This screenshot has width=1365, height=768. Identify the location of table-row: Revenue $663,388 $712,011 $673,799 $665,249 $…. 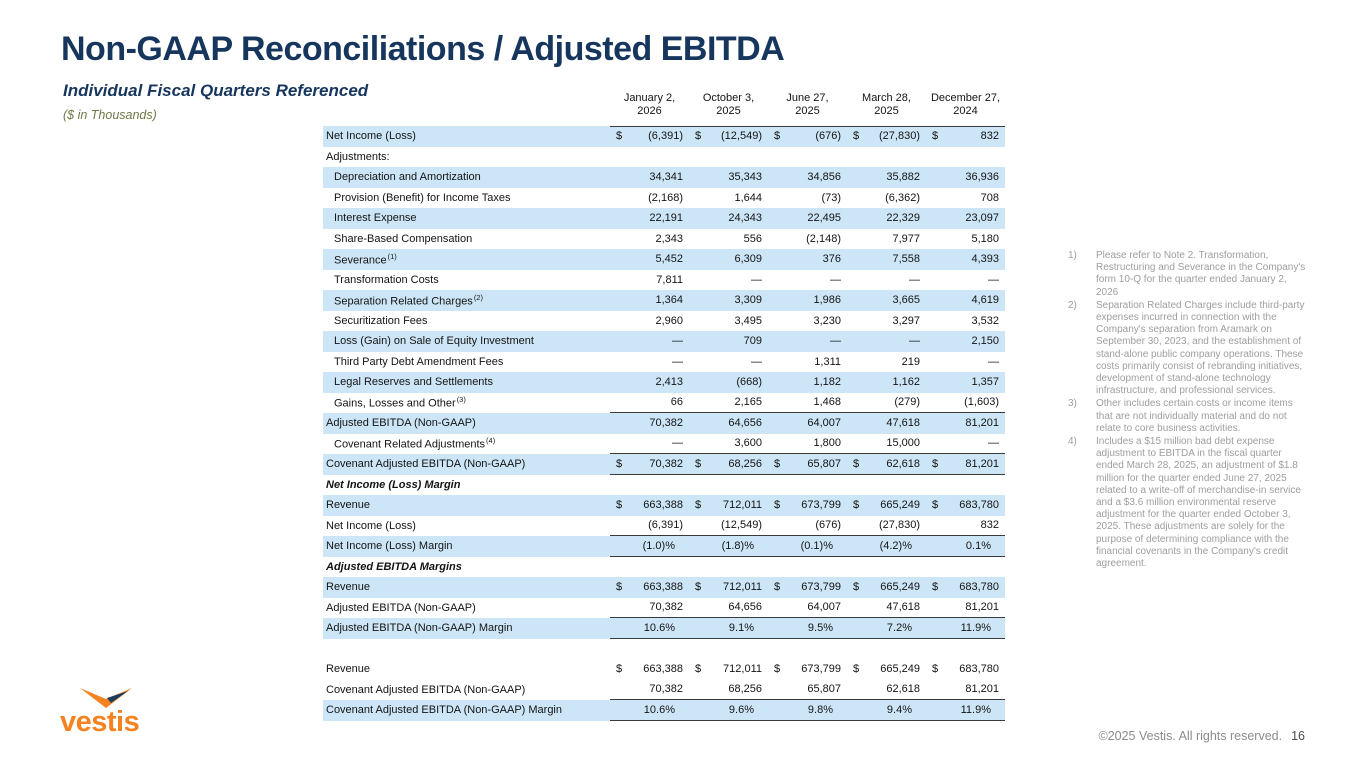
(664, 587).